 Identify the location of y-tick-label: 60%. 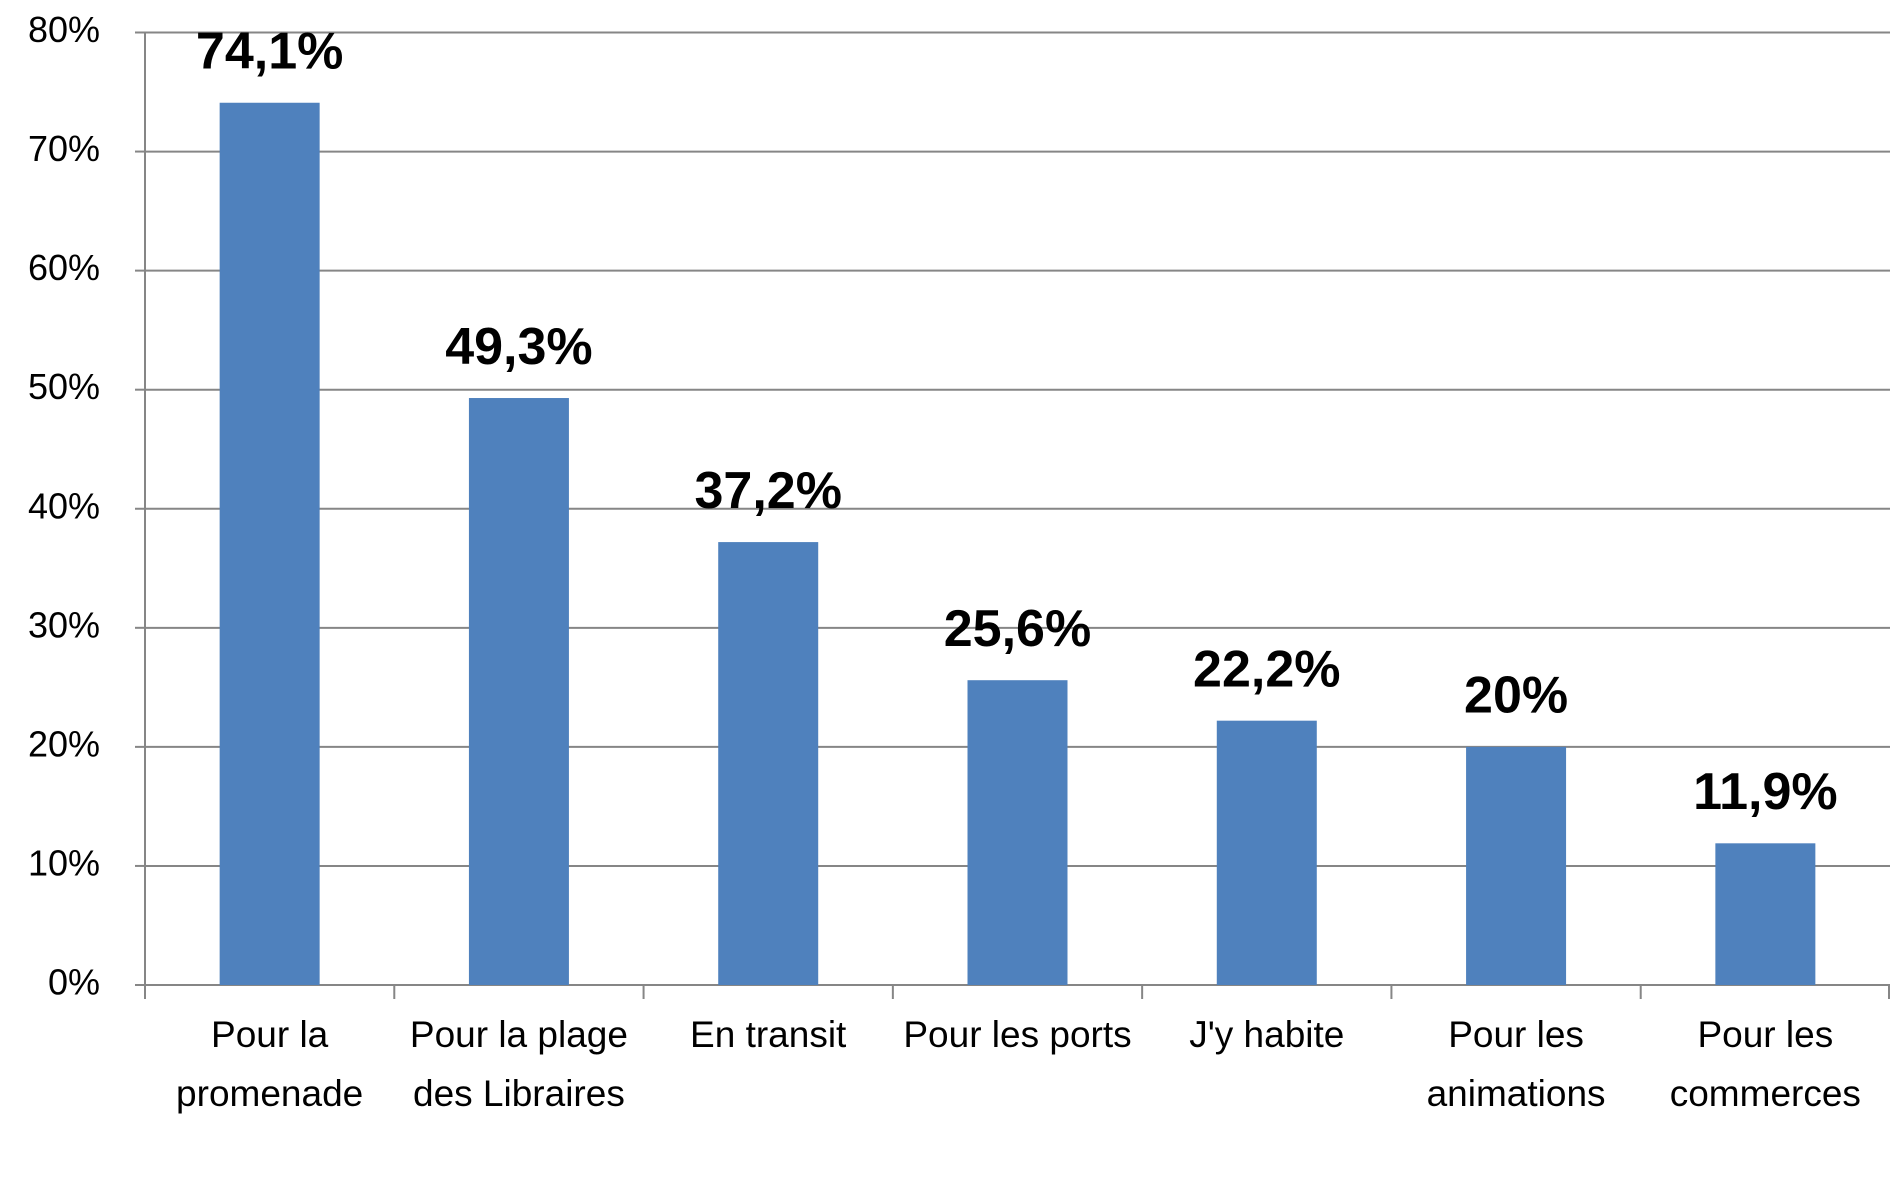
(64, 267).